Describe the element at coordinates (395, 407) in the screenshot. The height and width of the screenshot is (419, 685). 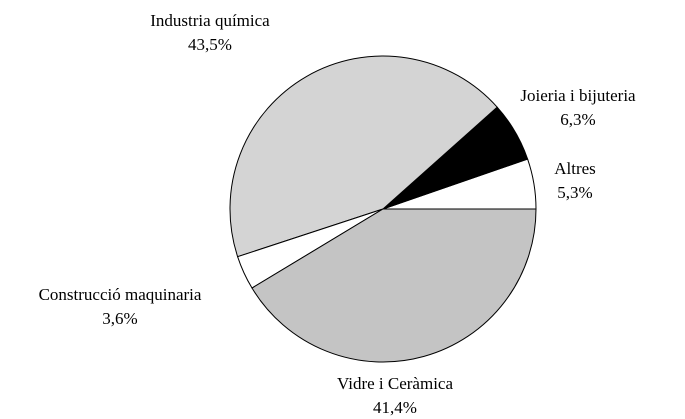
I see `slice-value-label: 41,4%` at that location.